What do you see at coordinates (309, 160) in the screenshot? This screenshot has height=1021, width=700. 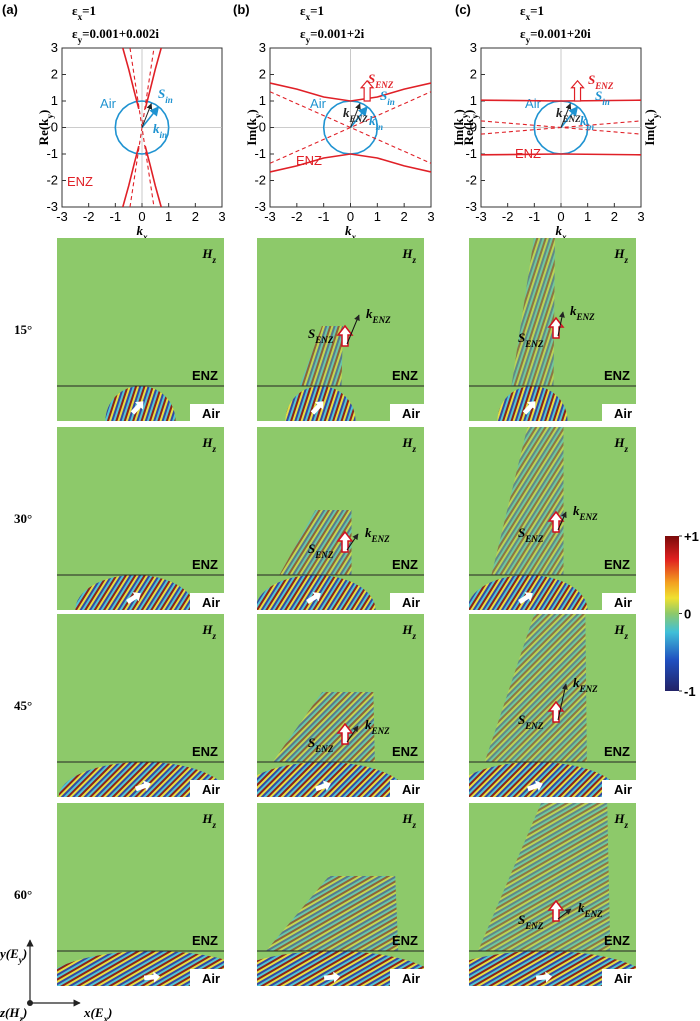 I see `series-label: ENZ` at bounding box center [309, 160].